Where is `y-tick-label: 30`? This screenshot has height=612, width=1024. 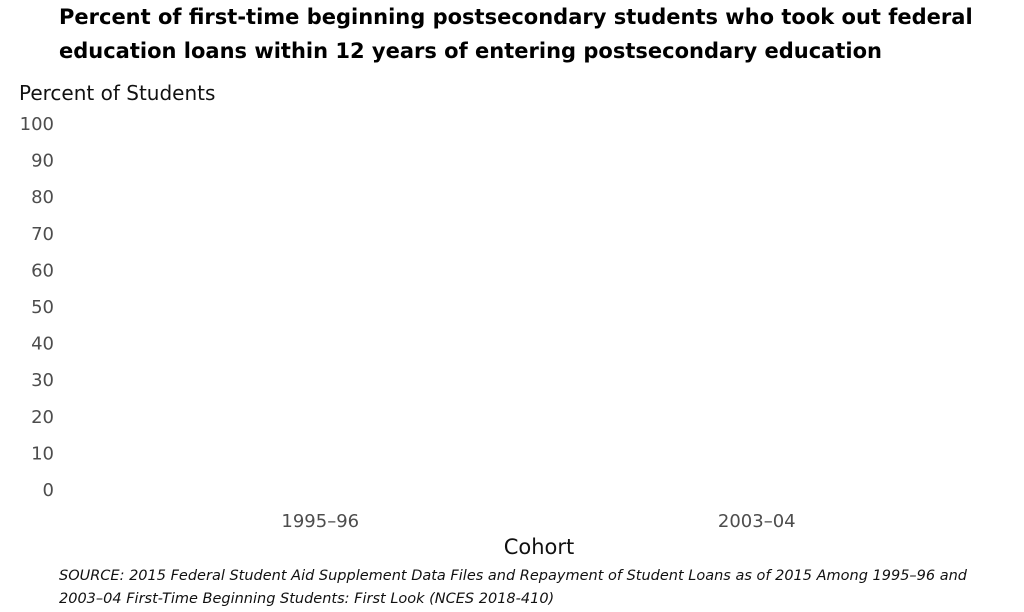
y-tick-label: 30 is located at coordinates (42, 380).